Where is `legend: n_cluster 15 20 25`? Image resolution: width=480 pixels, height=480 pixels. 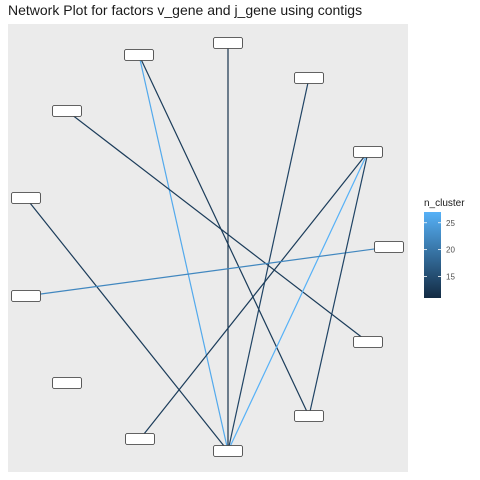 legend: n_cluster 15 20 25 is located at coordinates (444, 248).